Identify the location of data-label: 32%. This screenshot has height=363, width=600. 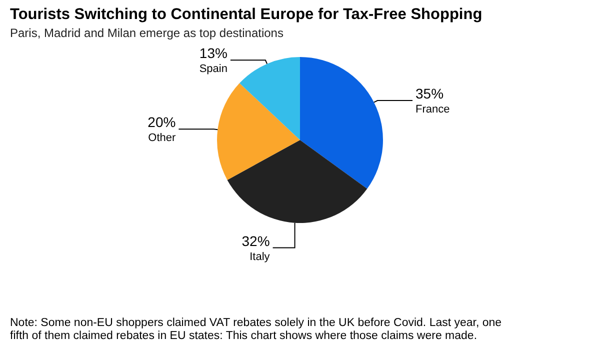
(256, 240).